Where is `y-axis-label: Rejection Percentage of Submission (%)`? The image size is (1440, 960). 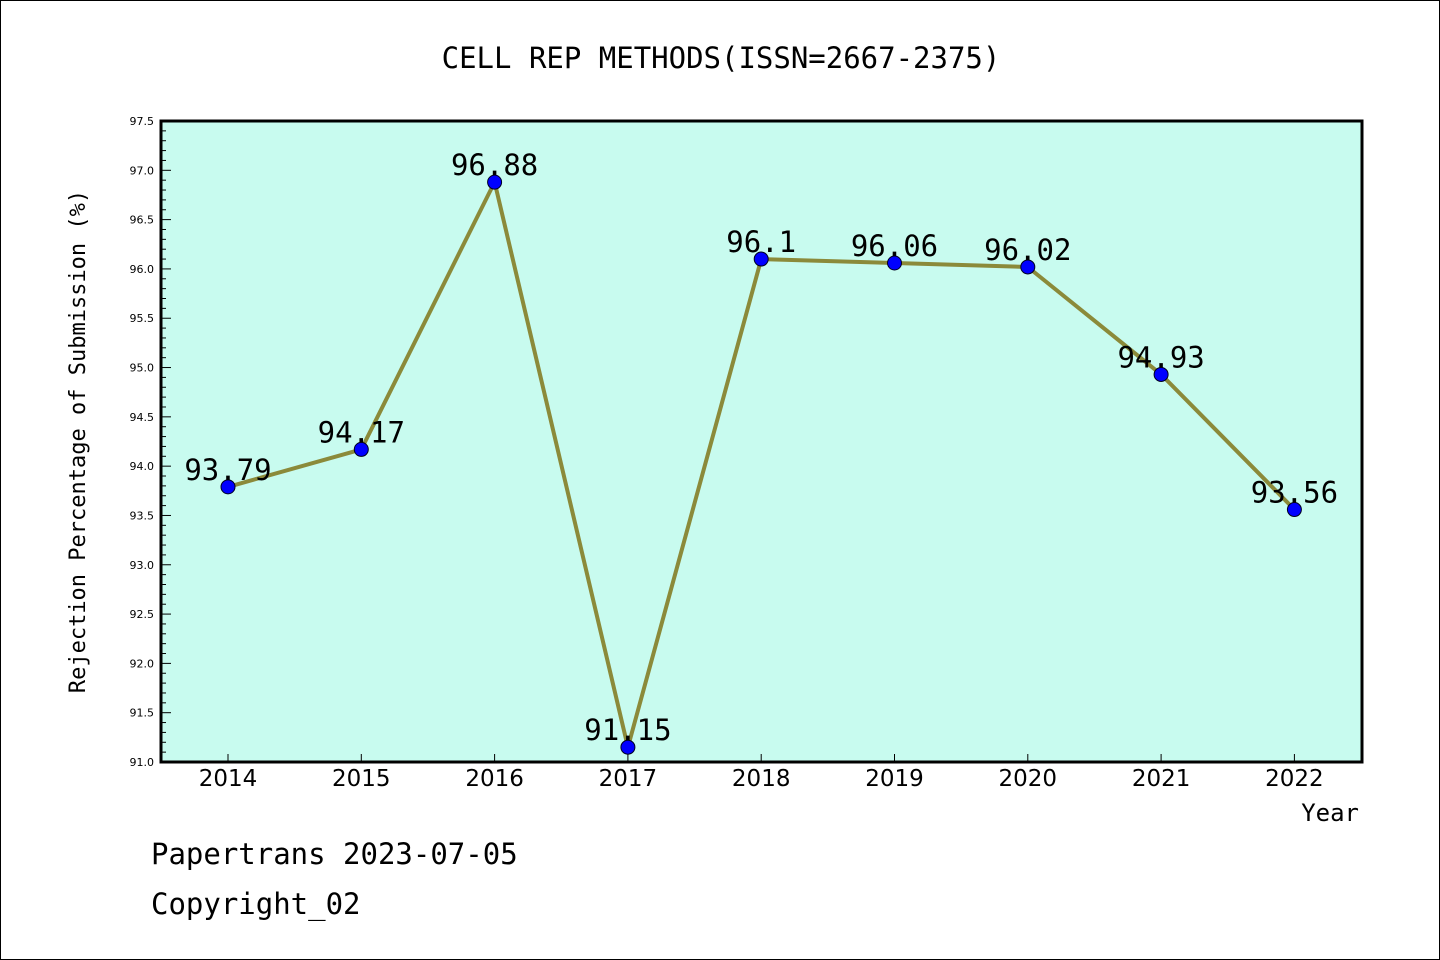
y-axis-label: Rejection Percentage of Submission (%) is located at coordinates (78, 441).